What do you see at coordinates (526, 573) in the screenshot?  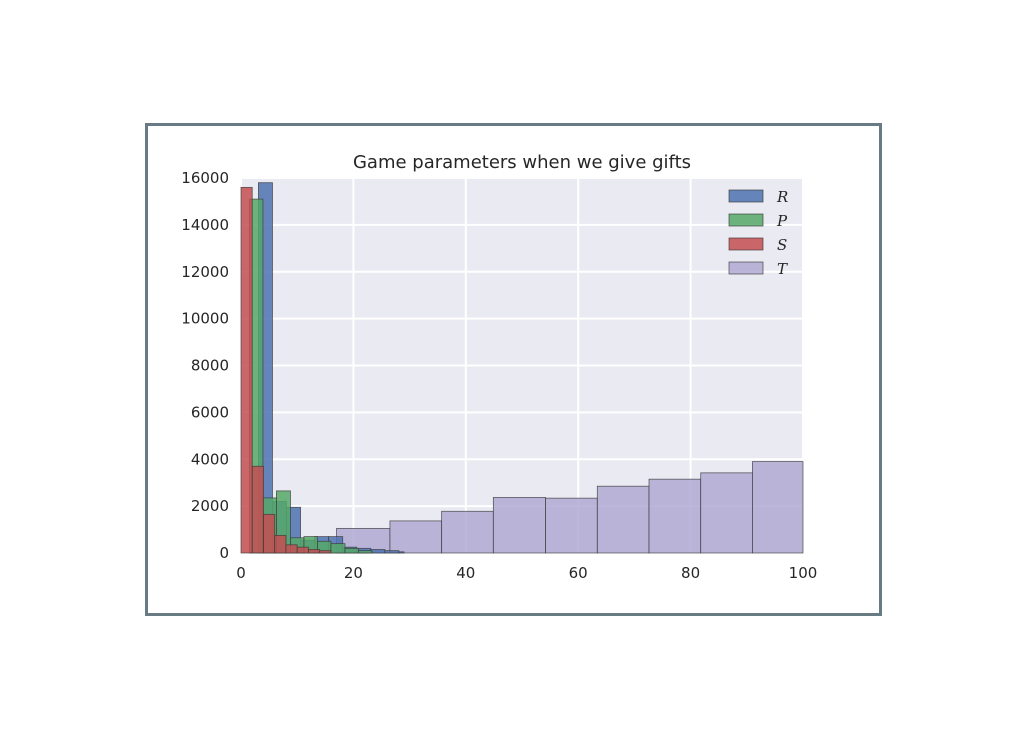 I see `x-axis-tick-labels: 0 20 40 60 80 100` at bounding box center [526, 573].